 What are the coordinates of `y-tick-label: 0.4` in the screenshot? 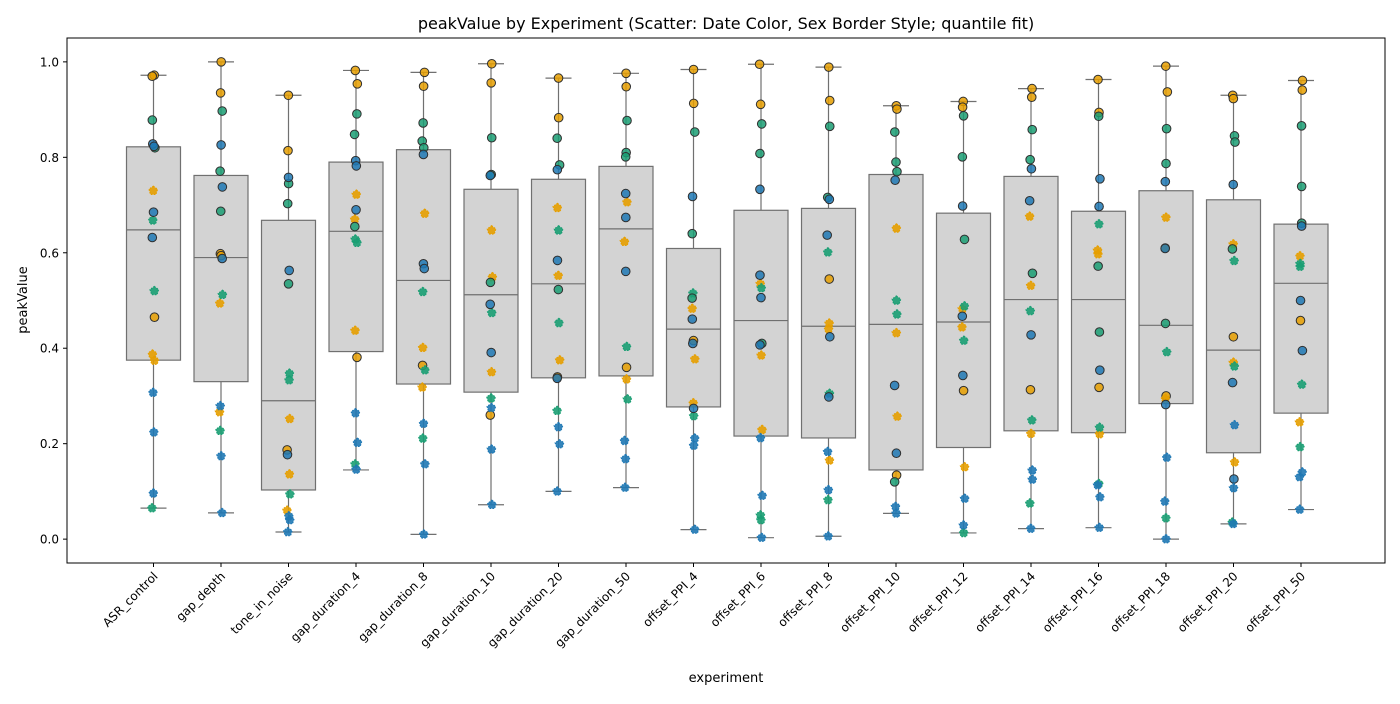 It's located at (49, 349).